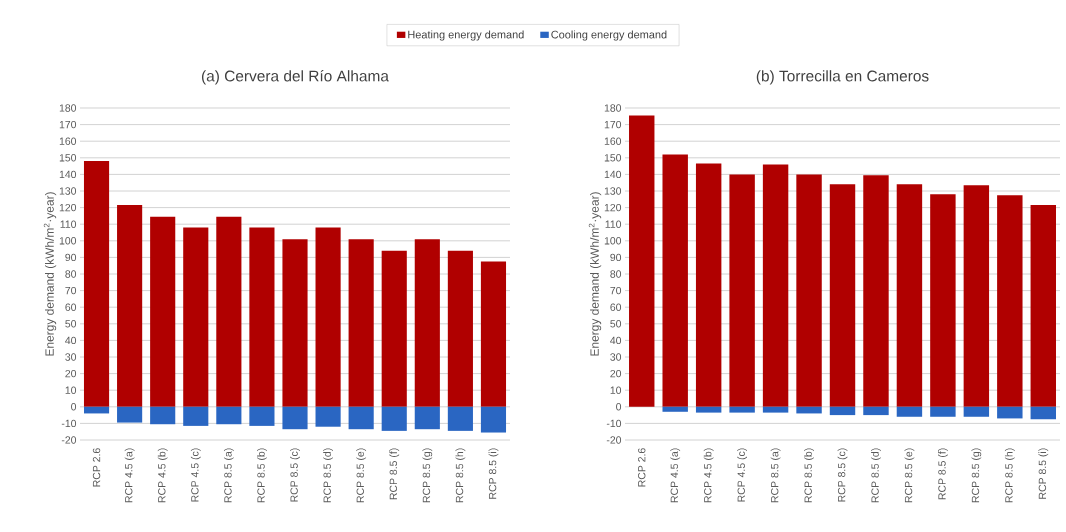 This screenshot has height=532, width=1066. I want to click on x-tick-label: RCP 8.5 (i), so click(493, 473).